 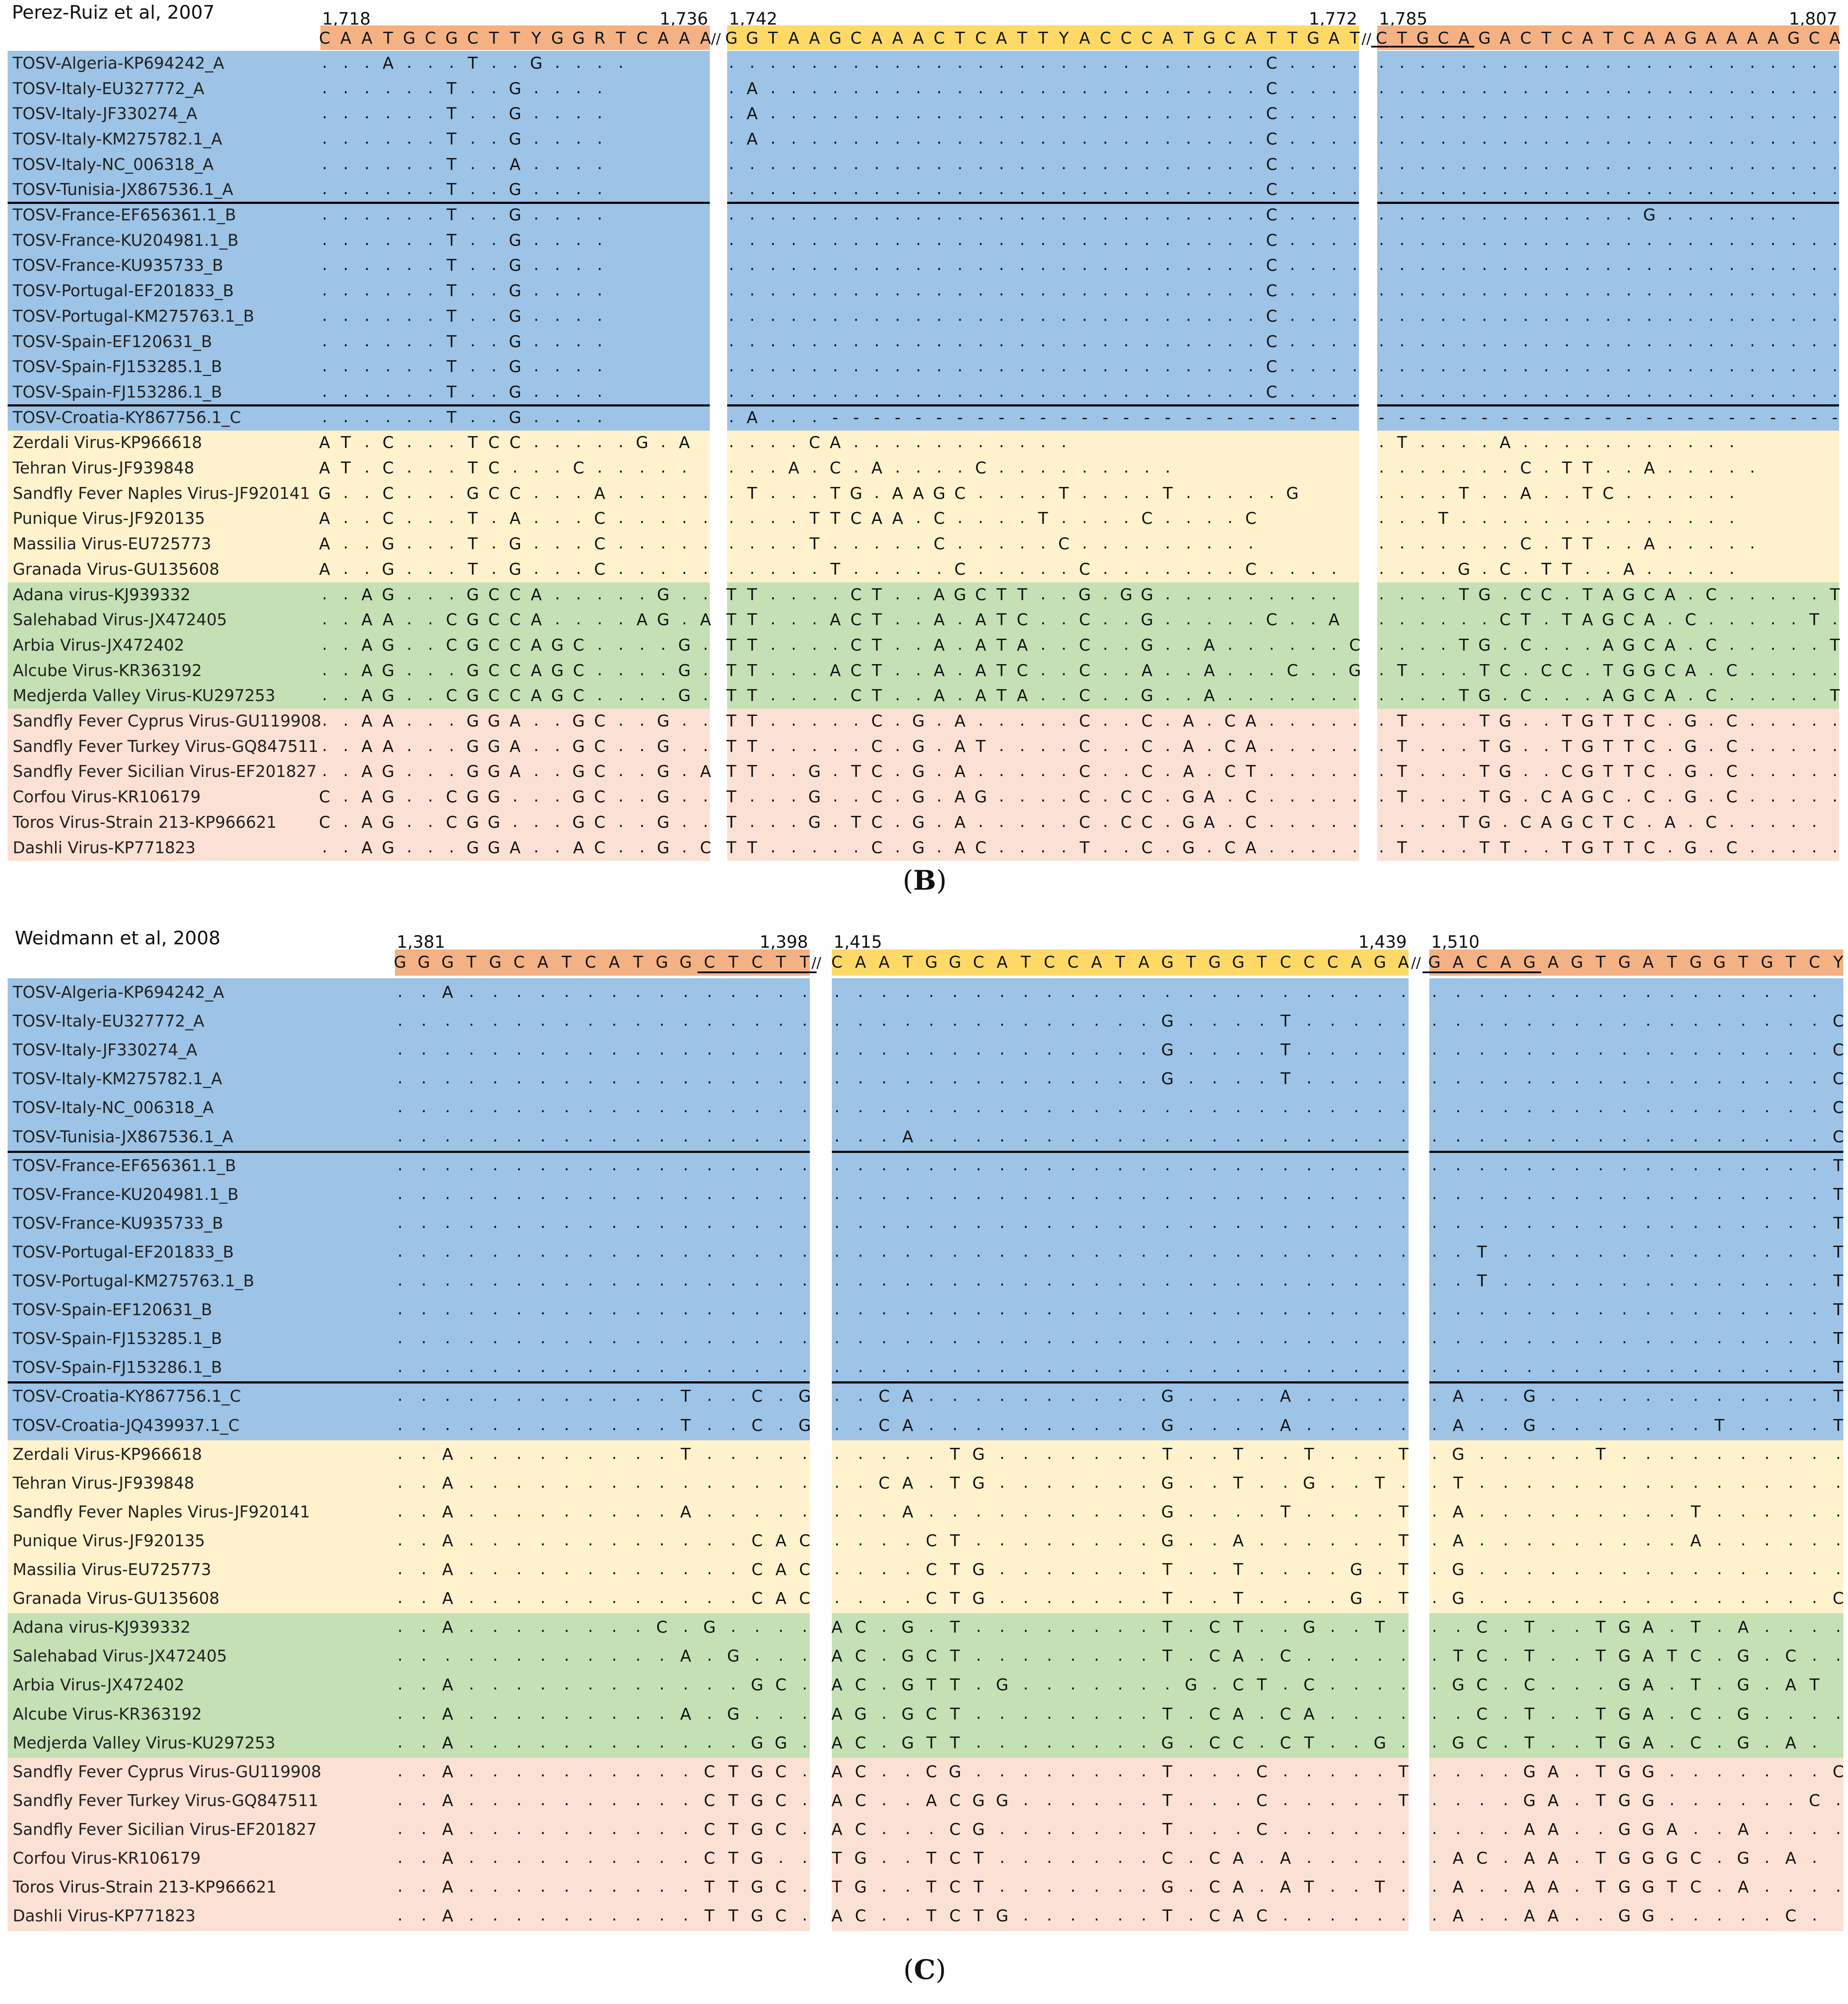 What do you see at coordinates (123, 189) in the screenshot?
I see `sequence-label: TOSV-Tunisia-JX867536.1_A` at bounding box center [123, 189].